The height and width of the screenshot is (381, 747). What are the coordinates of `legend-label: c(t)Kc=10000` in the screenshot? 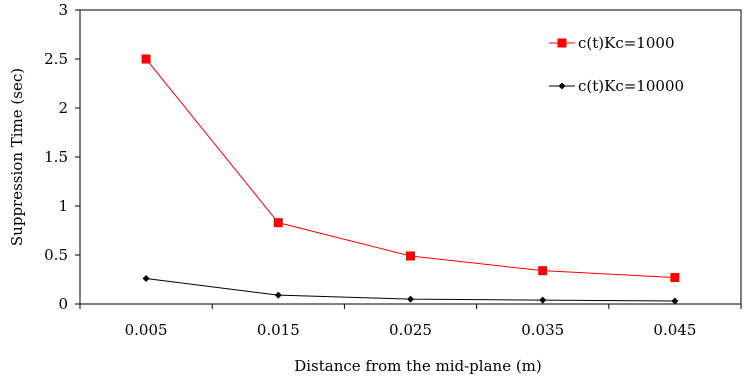 It's located at (631, 86).